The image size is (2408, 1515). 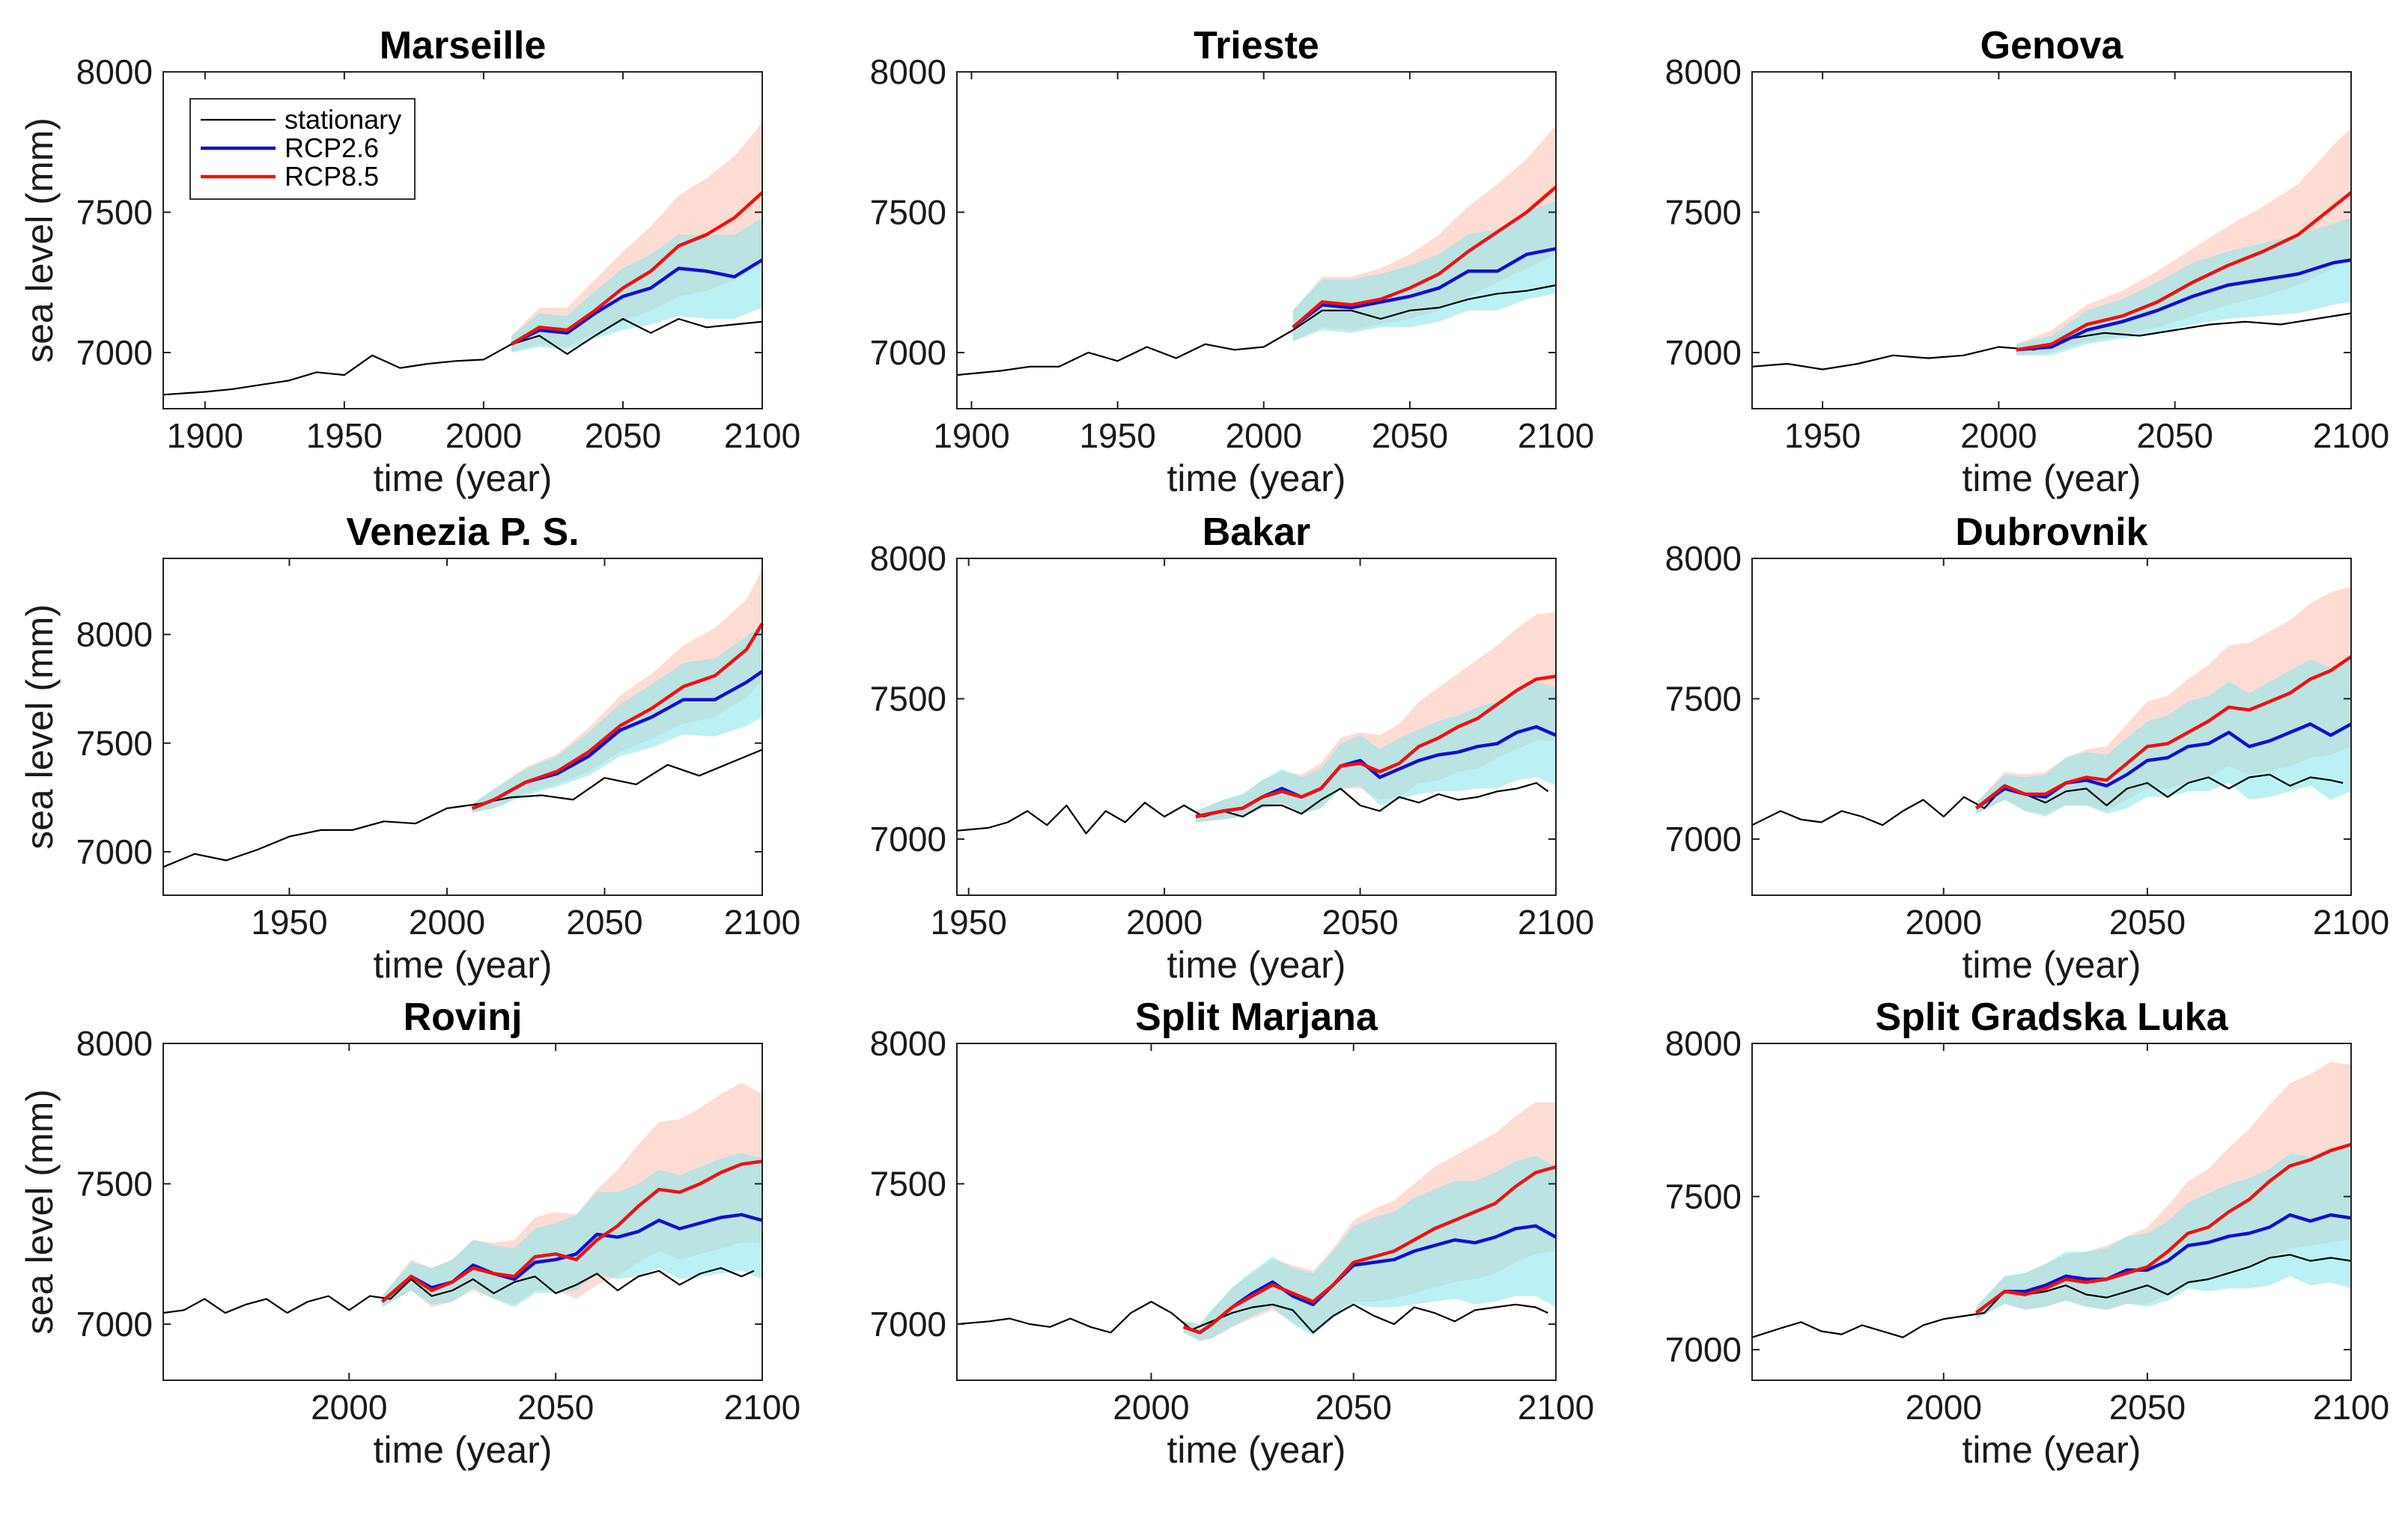 I want to click on chart-title: Bakar, so click(x=1257, y=532).